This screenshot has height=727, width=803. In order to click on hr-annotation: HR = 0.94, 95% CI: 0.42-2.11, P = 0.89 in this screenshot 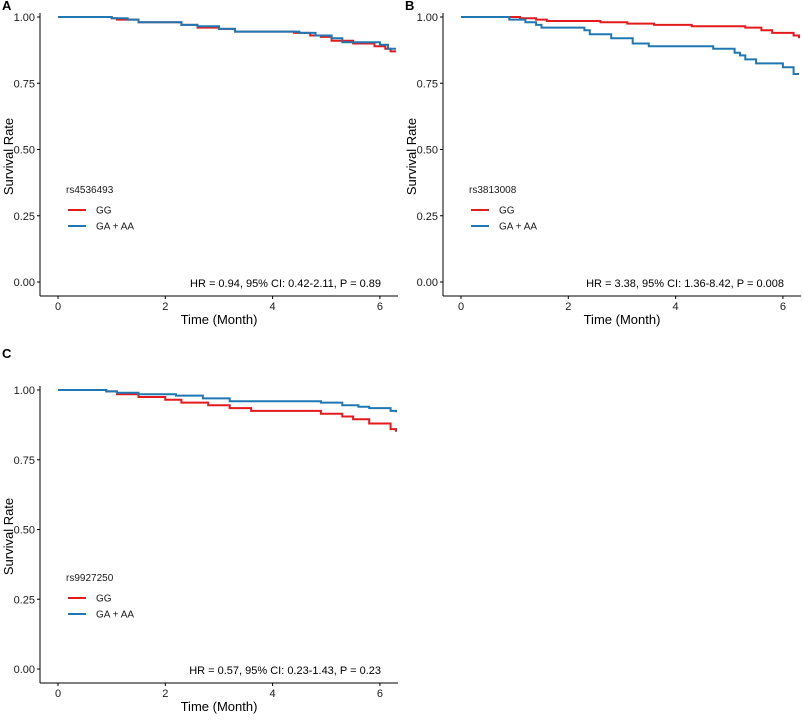, I will do `click(285, 284)`.